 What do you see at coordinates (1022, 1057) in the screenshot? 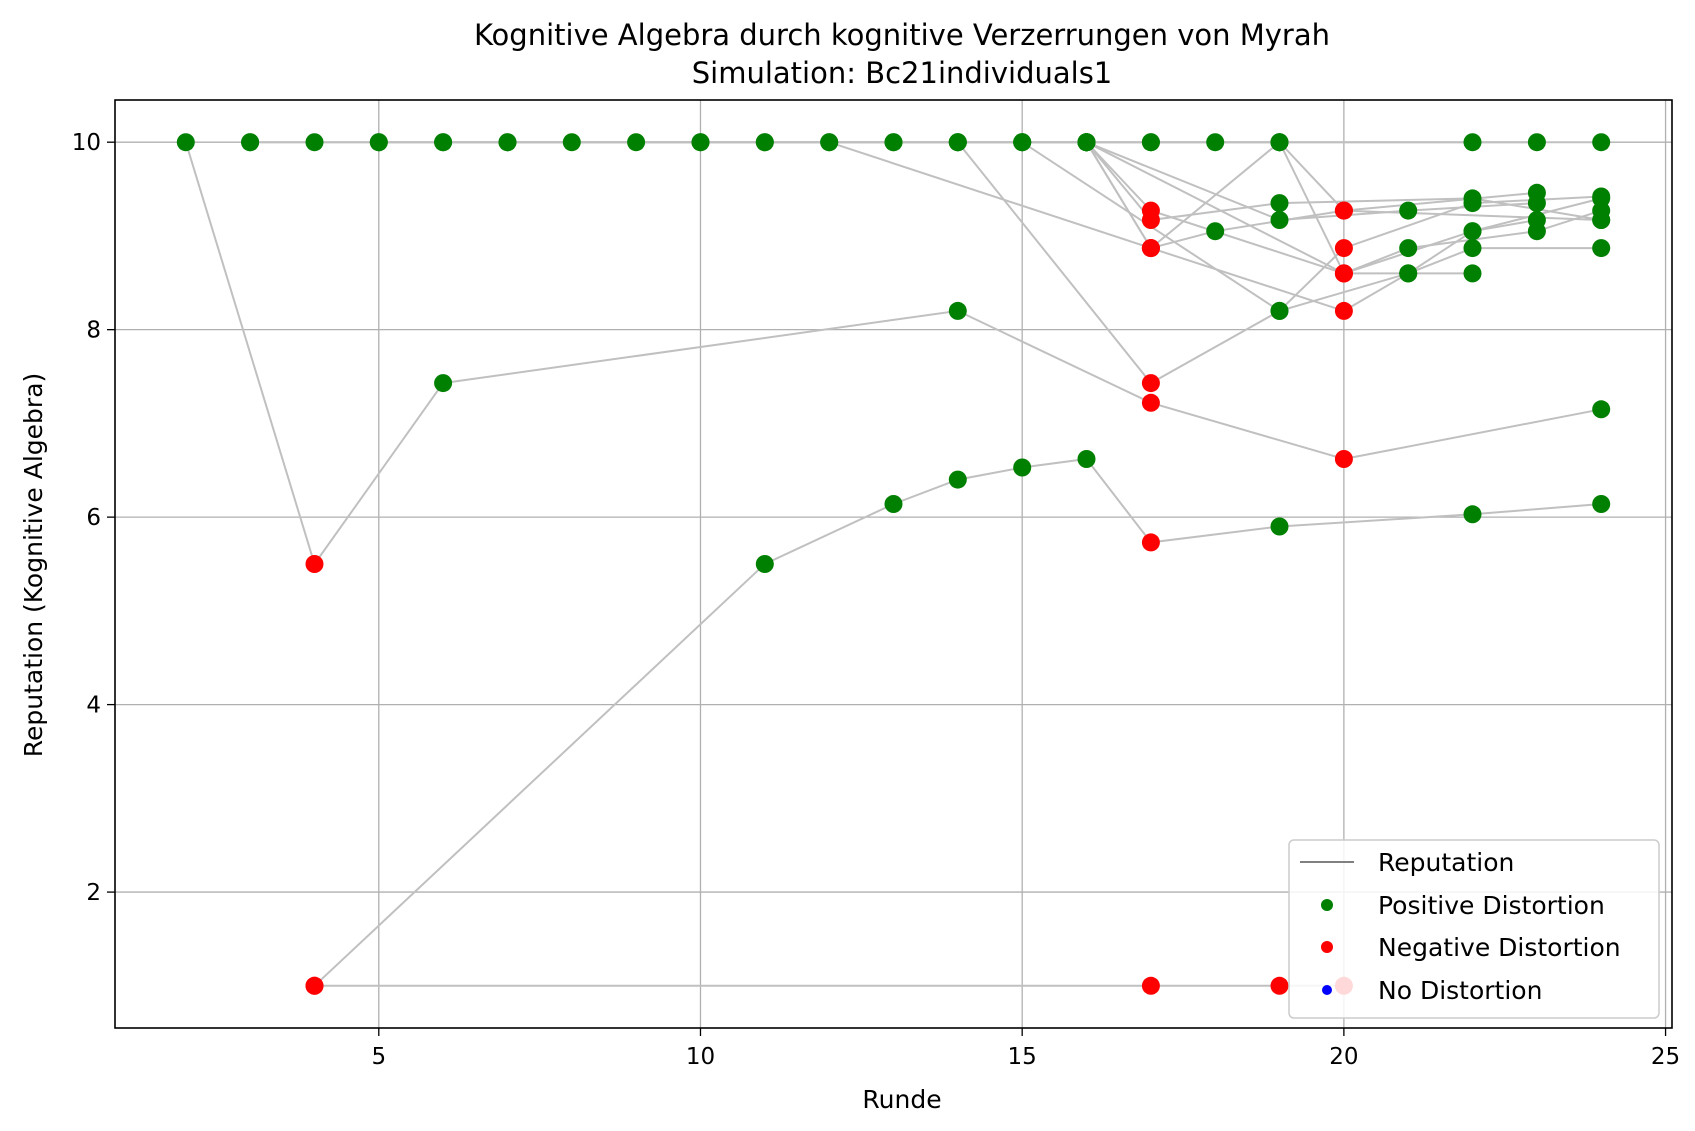
I see `x-tick-label: 15` at bounding box center [1022, 1057].